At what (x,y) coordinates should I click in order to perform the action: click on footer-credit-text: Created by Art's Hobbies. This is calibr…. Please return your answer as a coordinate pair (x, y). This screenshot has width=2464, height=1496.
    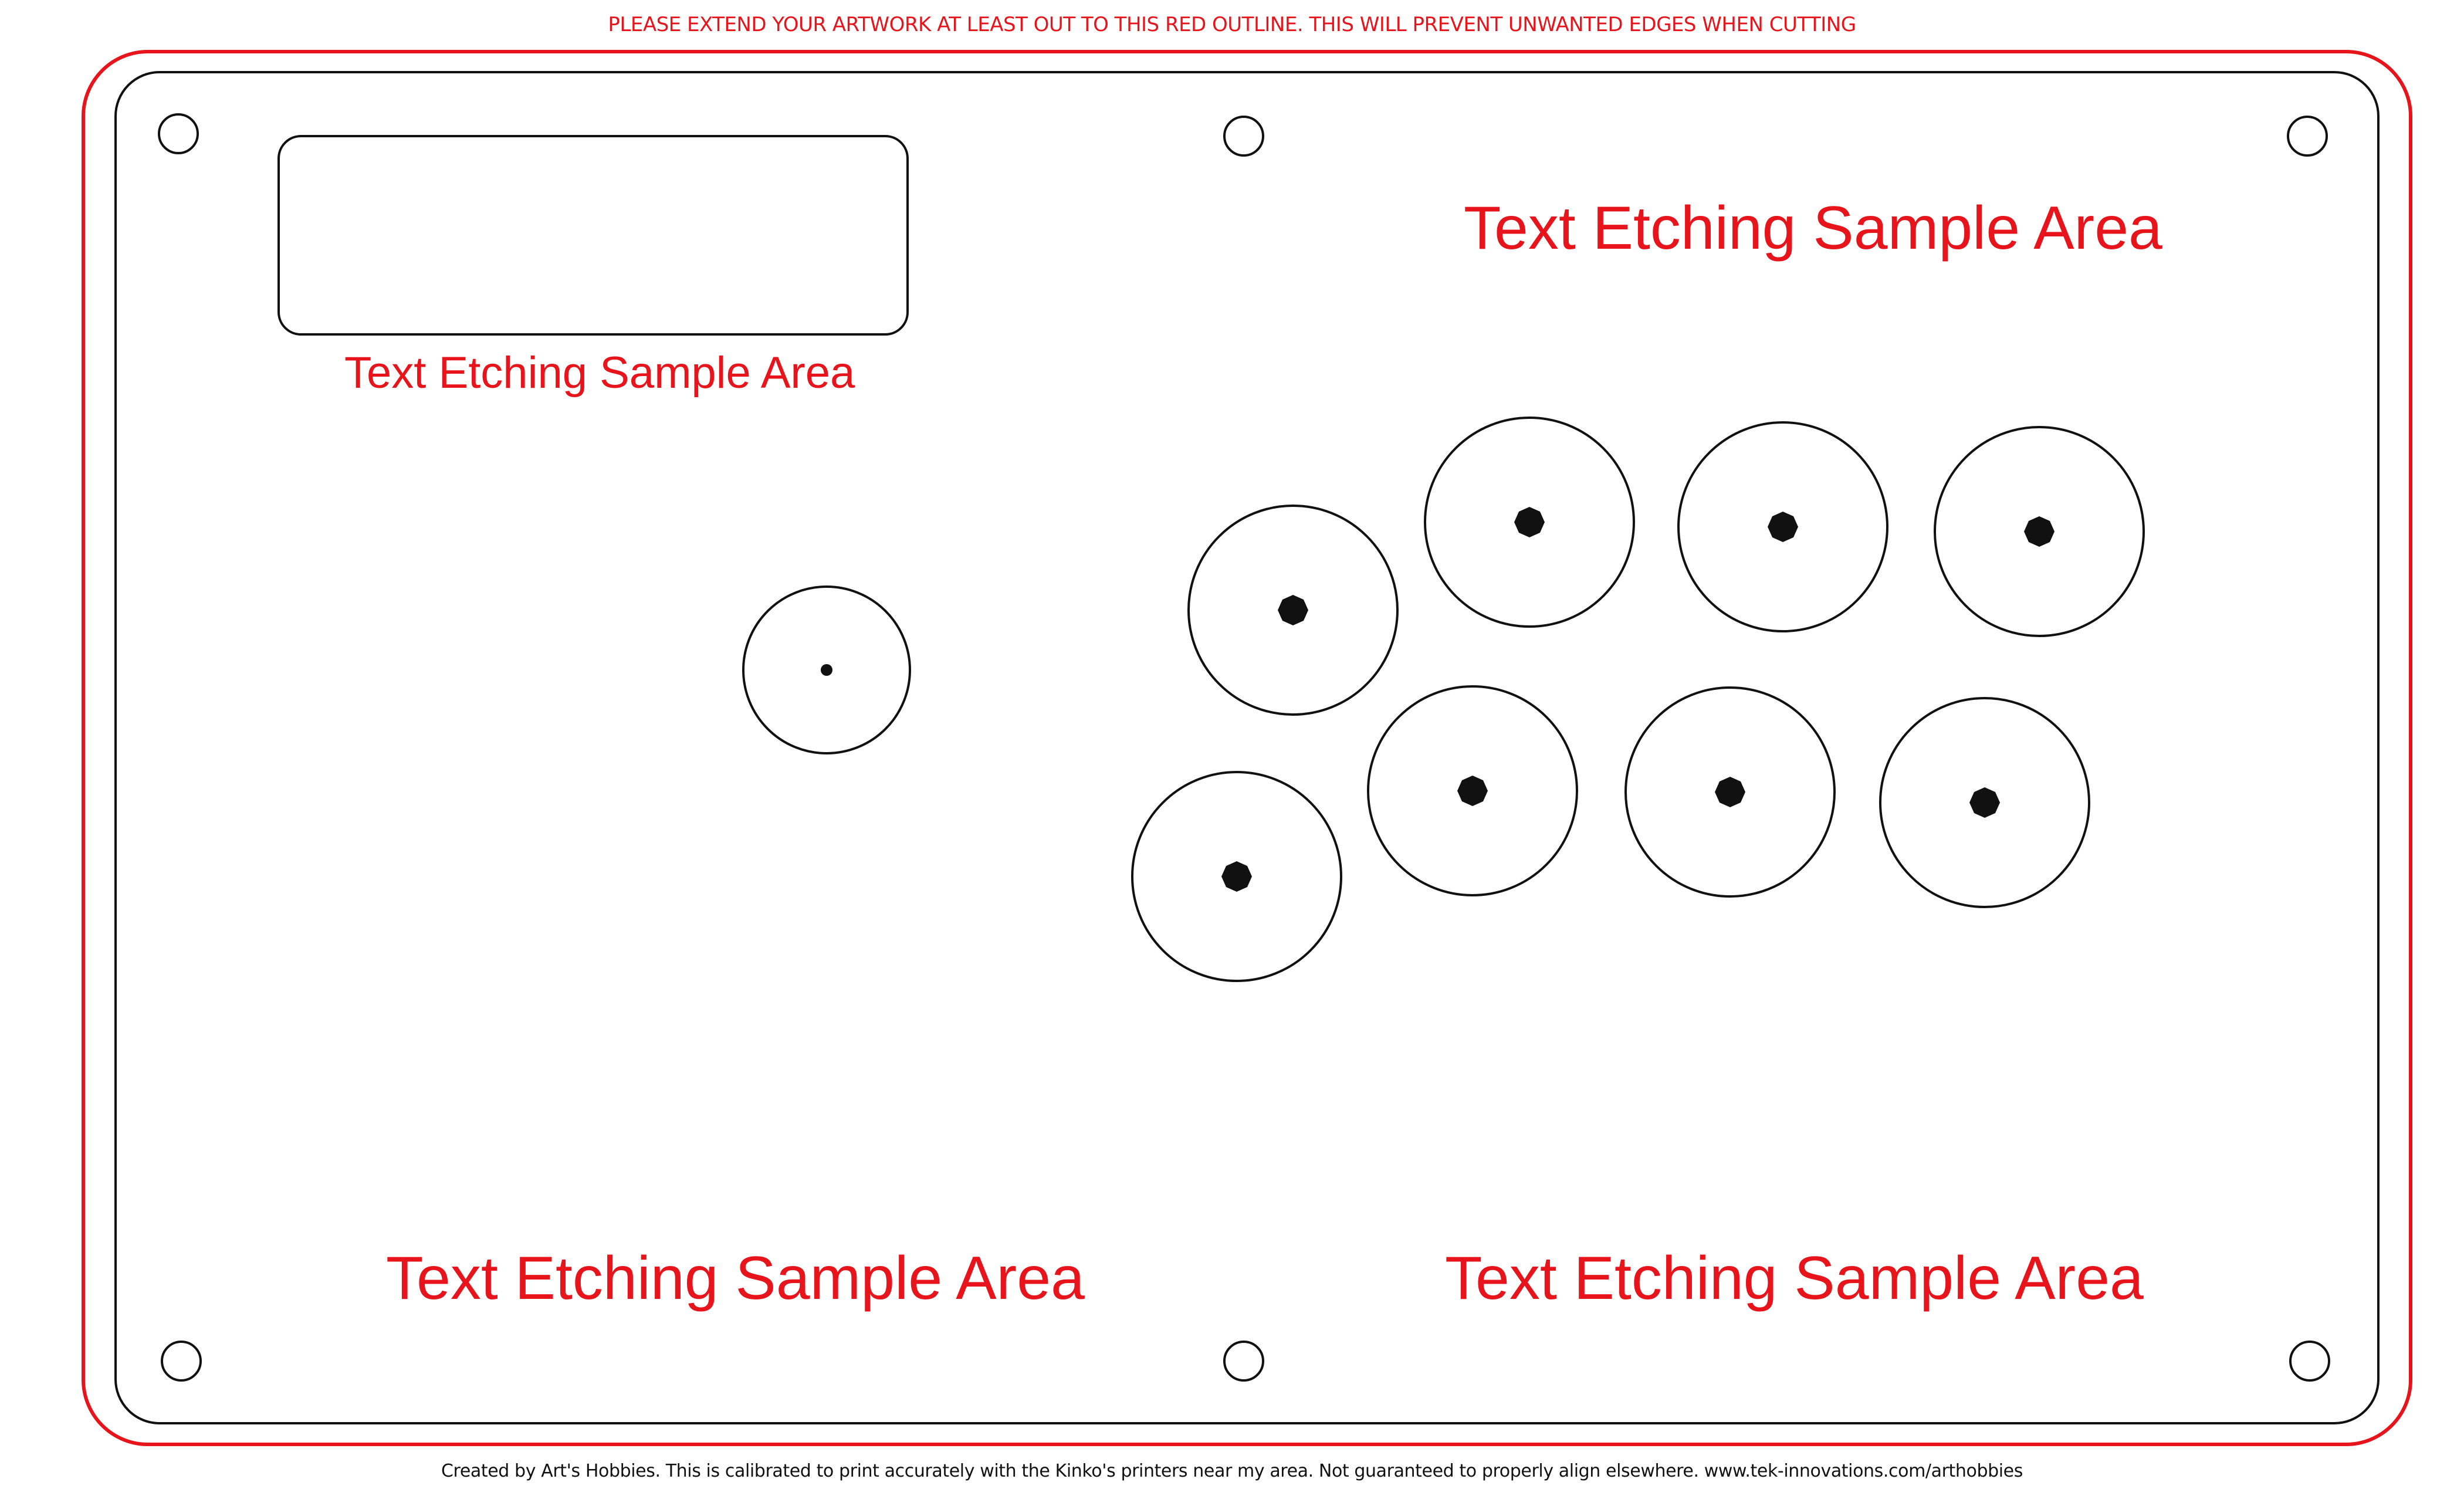
    Looking at the image, I should click on (1232, 1471).